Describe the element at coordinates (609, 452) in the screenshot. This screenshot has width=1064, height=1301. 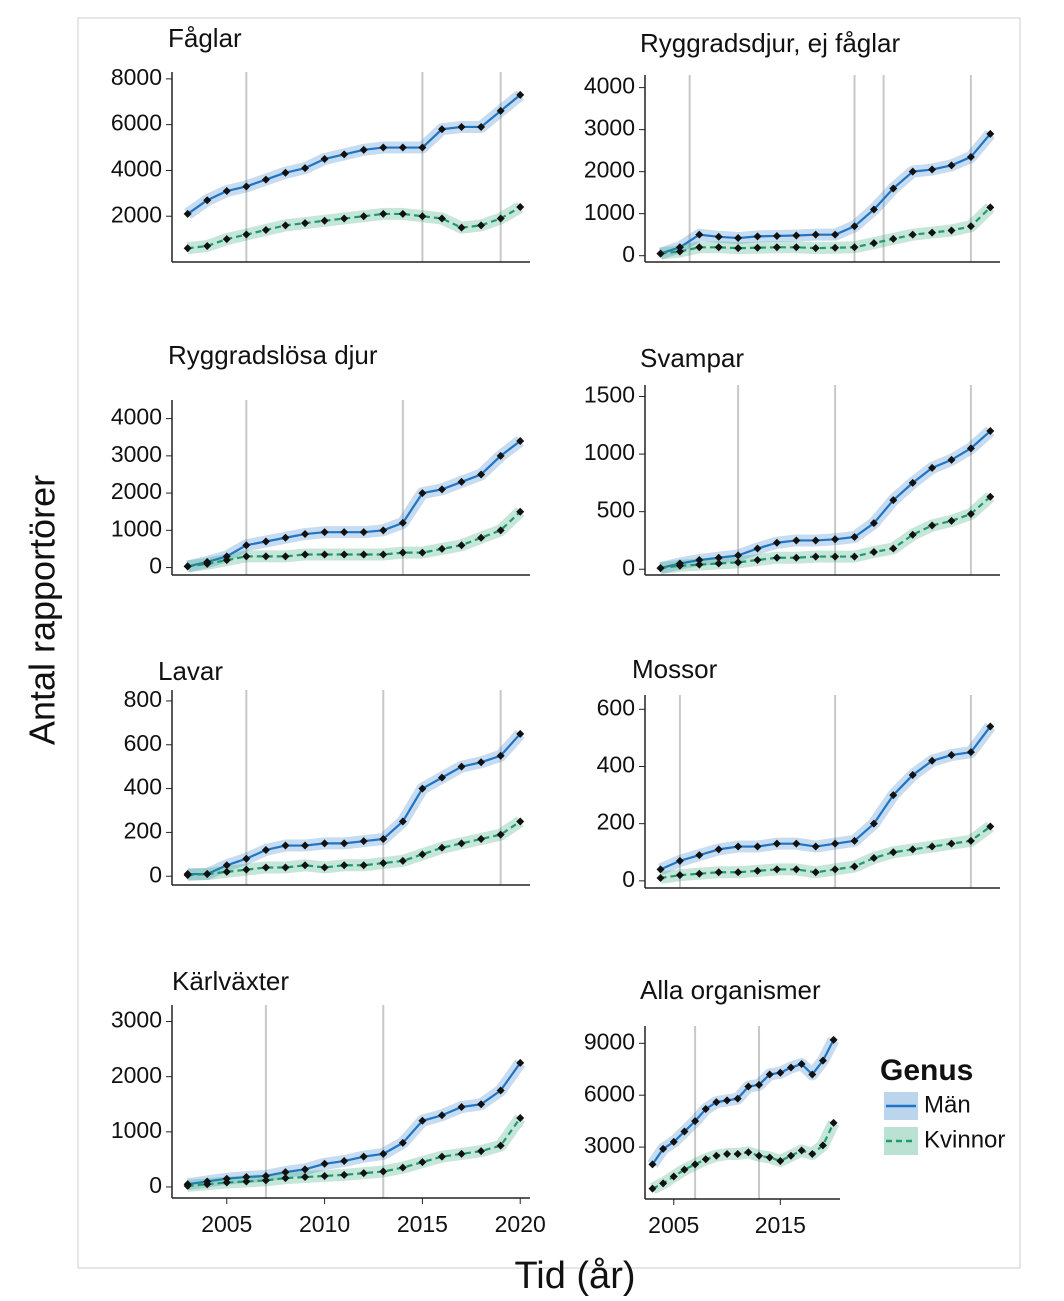
I see `y-tick-label: 1000` at that location.